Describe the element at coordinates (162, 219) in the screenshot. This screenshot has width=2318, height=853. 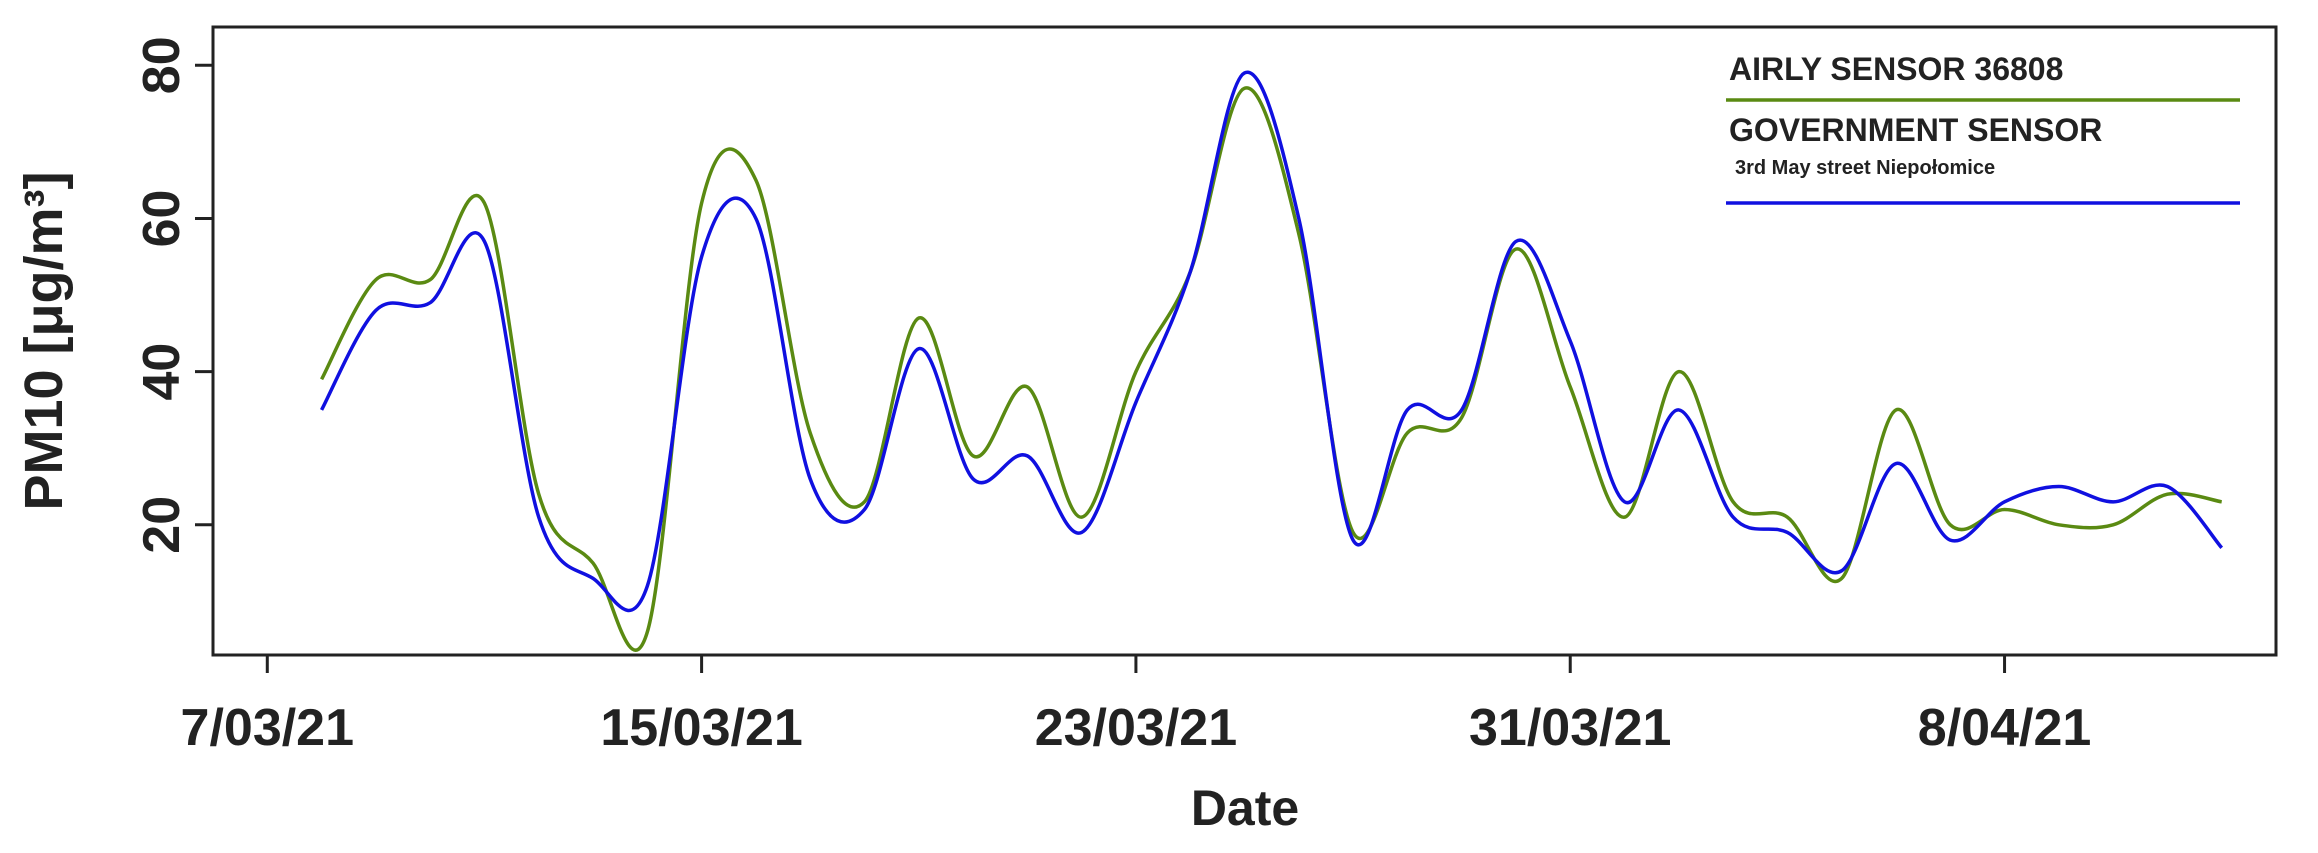
I see `y-tick-label: 60` at that location.